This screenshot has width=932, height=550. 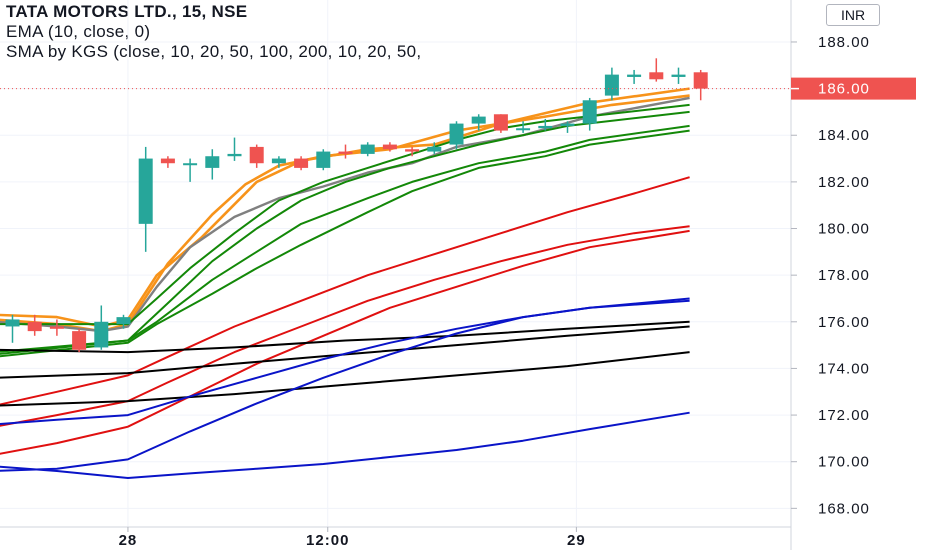 I want to click on price-tick-label: 184.00, so click(x=844, y=135).